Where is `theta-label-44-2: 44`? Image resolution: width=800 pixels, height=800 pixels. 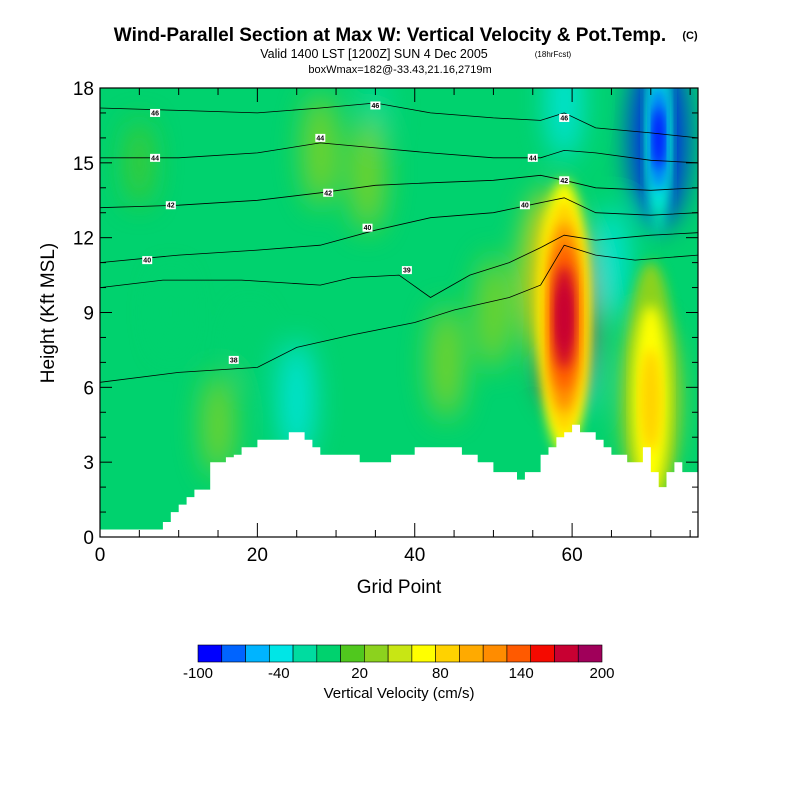 theta-label-44-2: 44 is located at coordinates (532, 157).